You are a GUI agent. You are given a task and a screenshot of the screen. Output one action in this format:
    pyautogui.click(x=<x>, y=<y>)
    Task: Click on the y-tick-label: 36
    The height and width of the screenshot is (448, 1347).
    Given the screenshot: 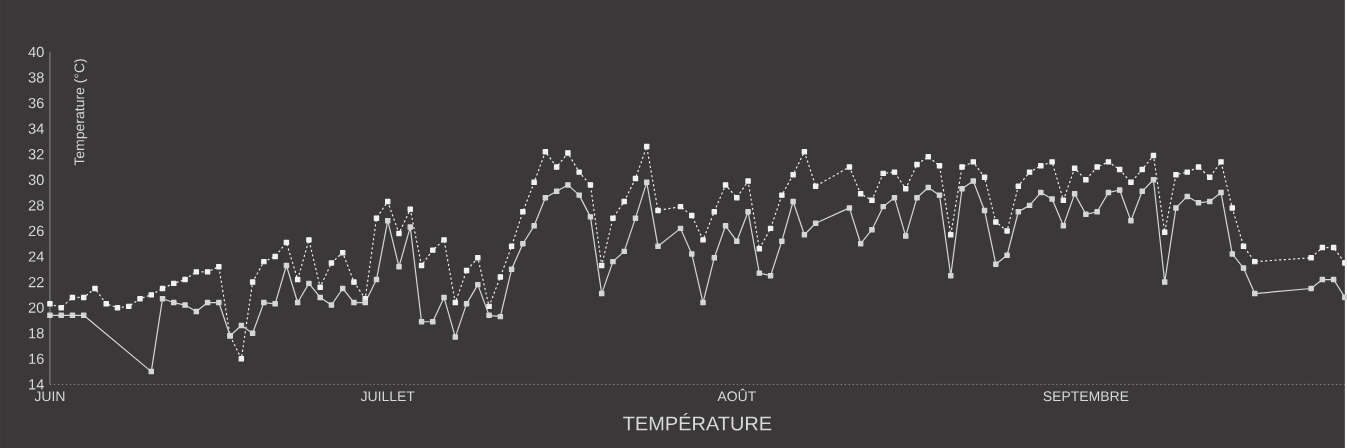 What is the action you would take?
    pyautogui.click(x=36, y=103)
    